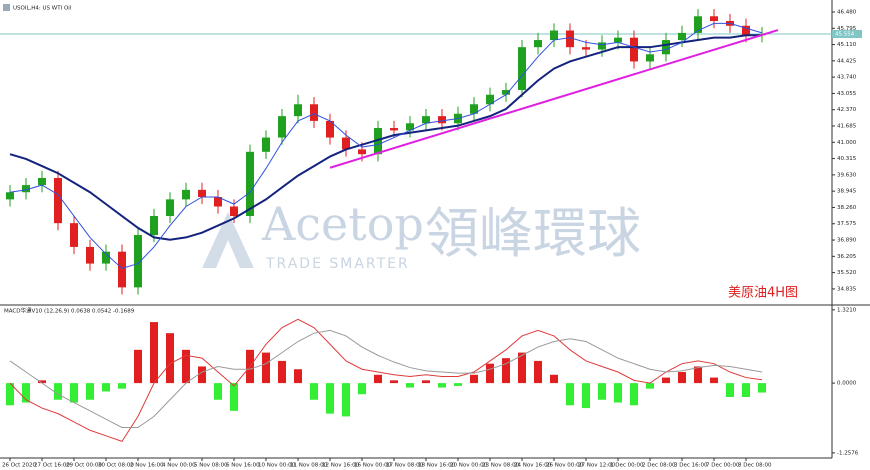 This screenshot has width=870, height=470. What do you see at coordinates (597, 466) in the screenshot?
I see `x-tick-label: 27 Nov 12:00` at bounding box center [597, 466].